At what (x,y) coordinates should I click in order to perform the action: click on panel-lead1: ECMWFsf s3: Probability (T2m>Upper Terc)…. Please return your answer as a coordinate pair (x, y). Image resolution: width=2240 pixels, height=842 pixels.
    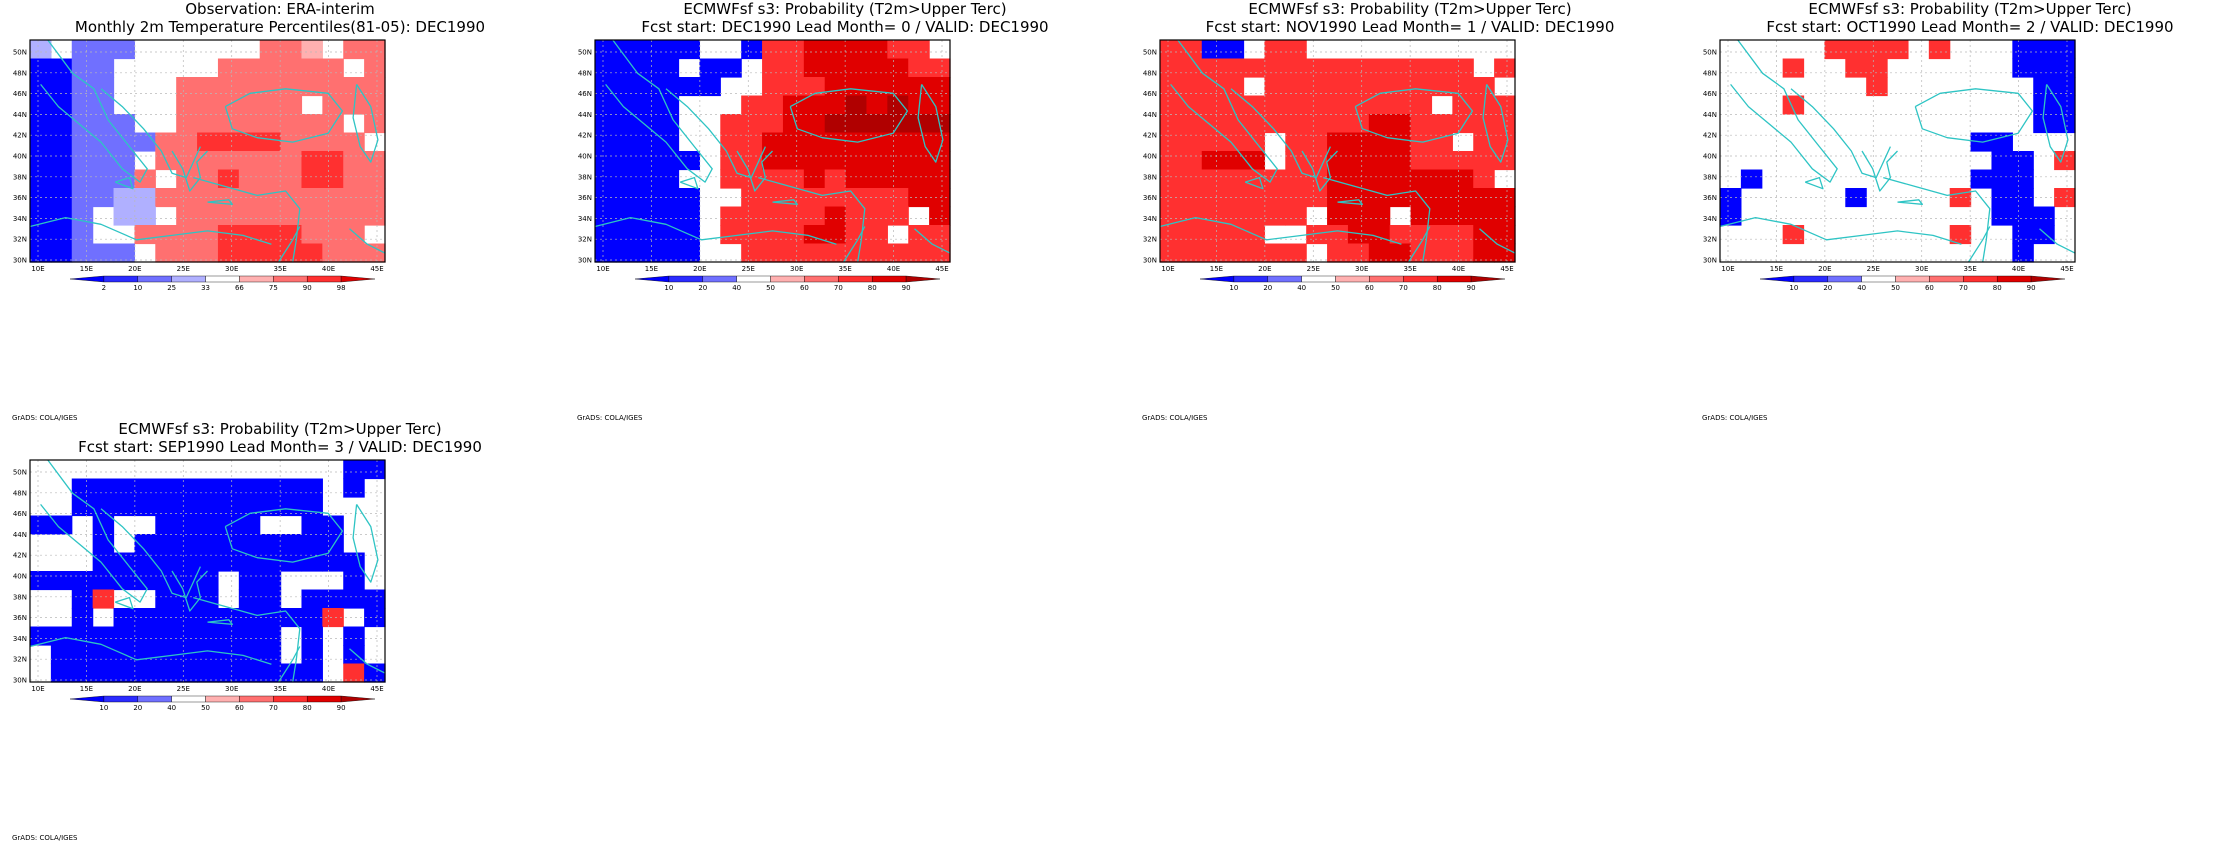
    Looking at the image, I should click on (1410, 211).